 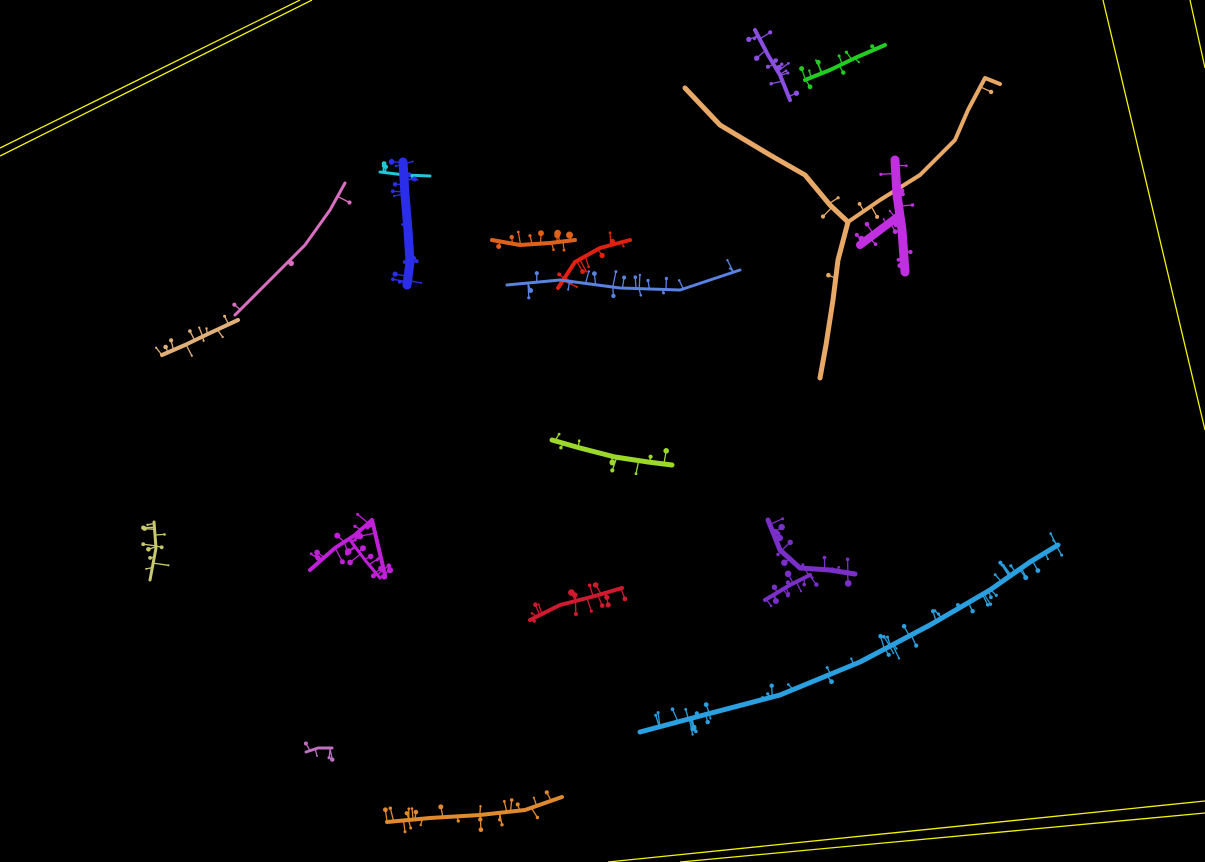 What do you see at coordinates (842, 228) in the screenshot?
I see `tan-branching-dendrite` at bounding box center [842, 228].